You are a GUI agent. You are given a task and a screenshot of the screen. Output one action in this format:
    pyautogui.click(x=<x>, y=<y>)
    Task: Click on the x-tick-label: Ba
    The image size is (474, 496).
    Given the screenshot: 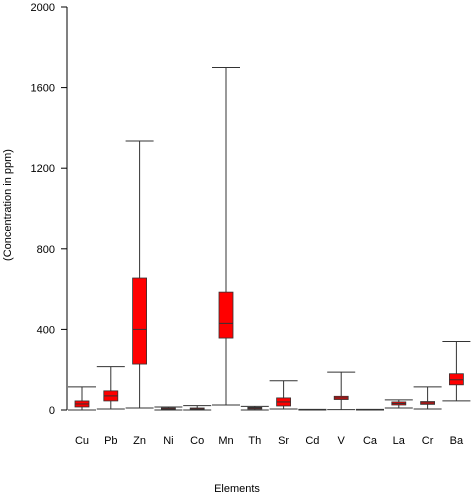 What is the action you would take?
    pyautogui.click(x=457, y=441)
    